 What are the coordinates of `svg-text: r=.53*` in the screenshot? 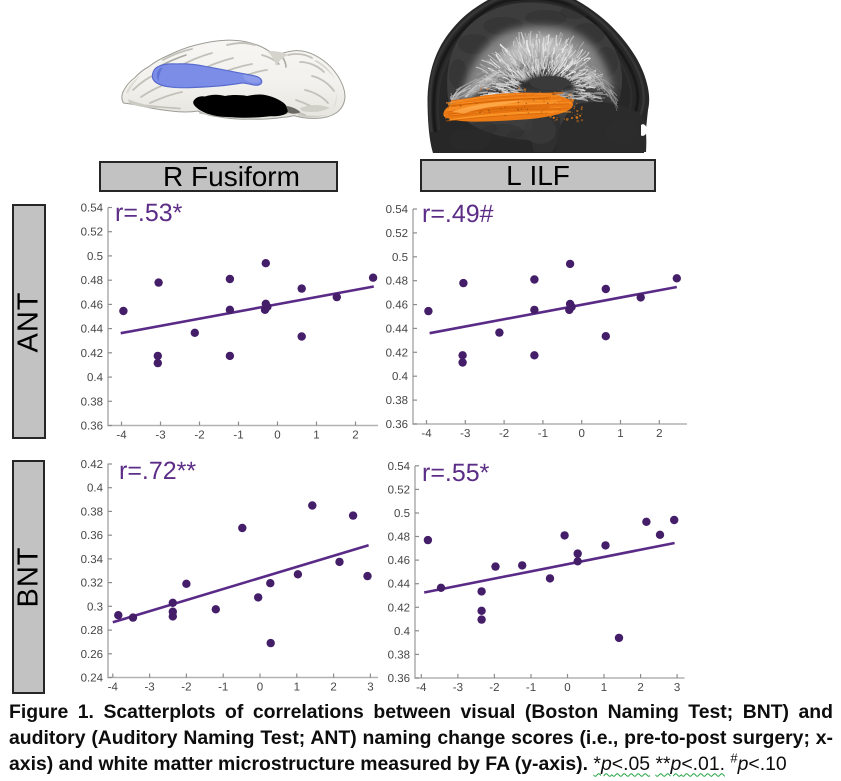 It's located at (149, 213).